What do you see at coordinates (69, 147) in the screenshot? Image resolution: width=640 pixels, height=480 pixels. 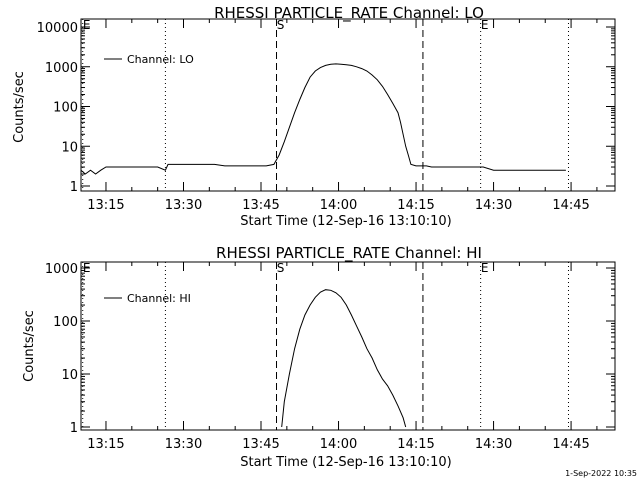 I see `y-tick-label-lo-10: 10` at bounding box center [69, 147].